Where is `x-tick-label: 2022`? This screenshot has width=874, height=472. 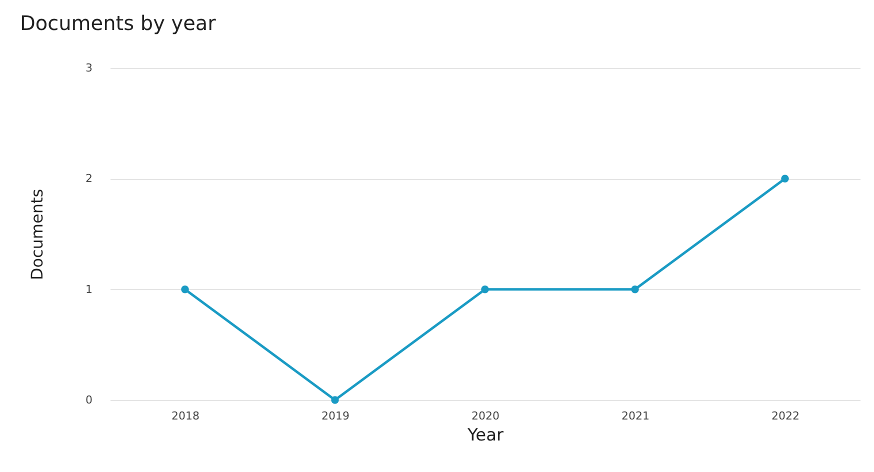
x-tick-label: 2022 is located at coordinates (786, 416).